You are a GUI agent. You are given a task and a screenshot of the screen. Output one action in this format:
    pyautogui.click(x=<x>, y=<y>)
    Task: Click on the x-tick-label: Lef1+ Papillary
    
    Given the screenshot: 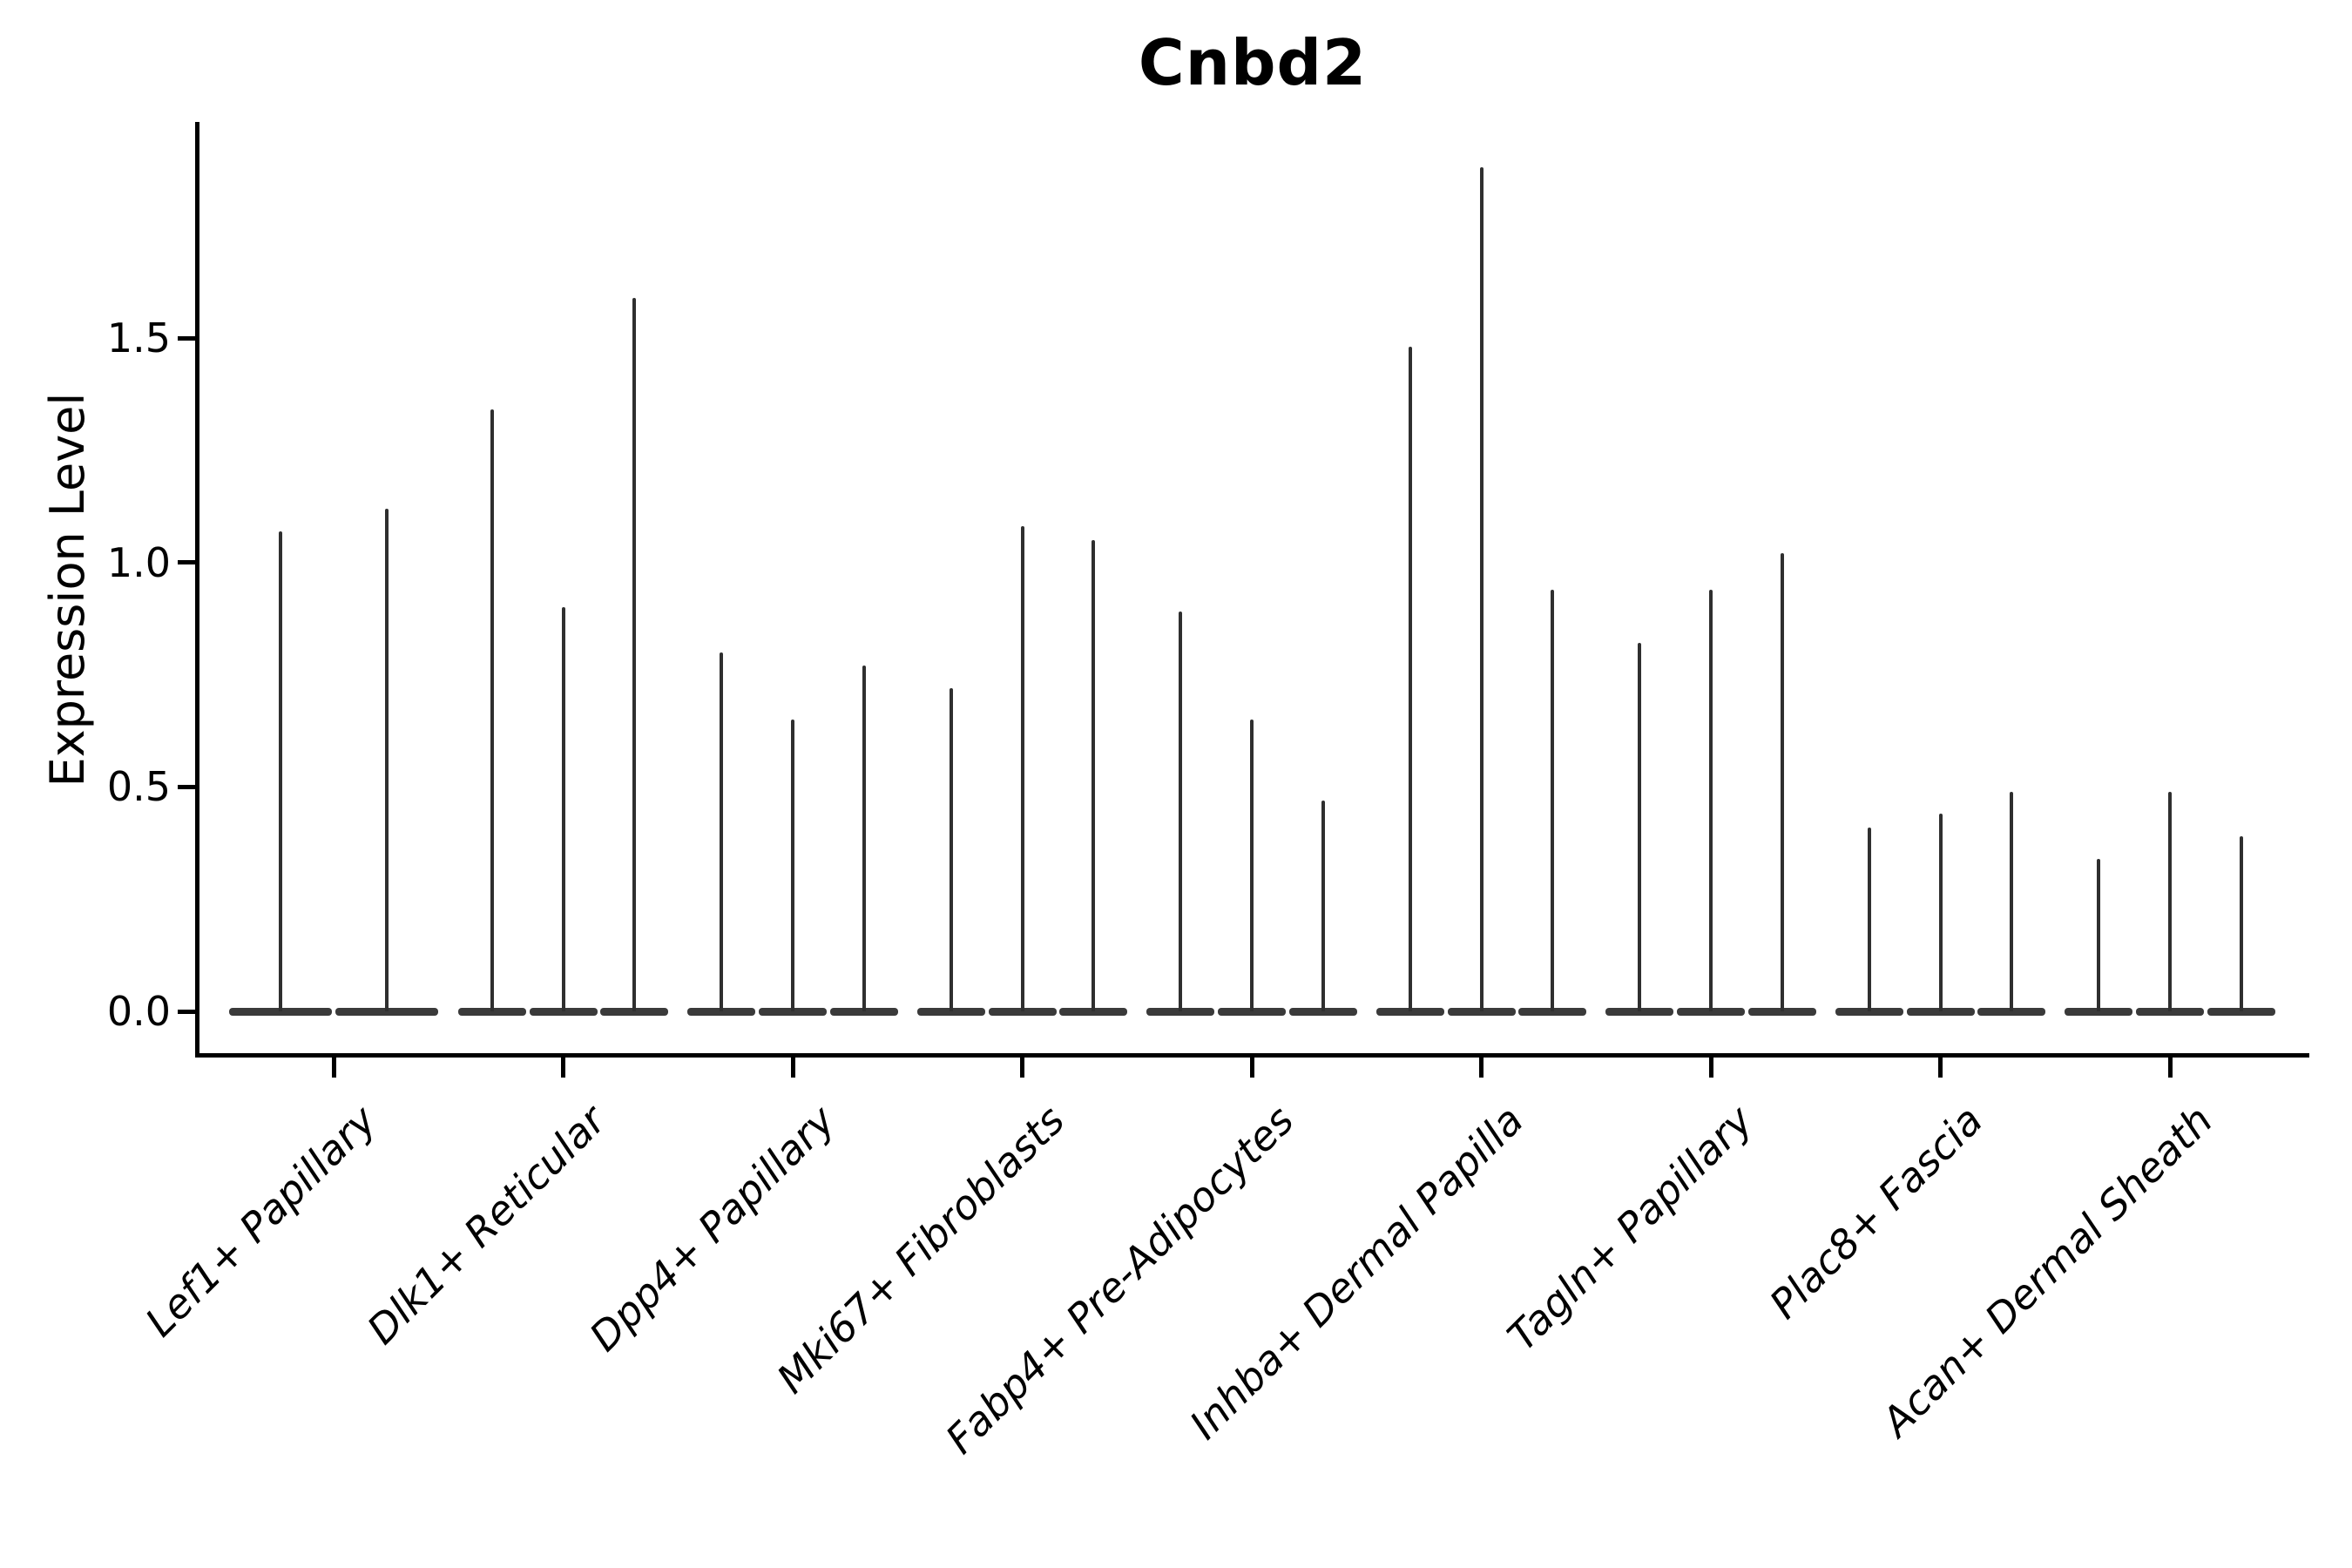 What is the action you would take?
    pyautogui.click(x=260, y=1221)
    